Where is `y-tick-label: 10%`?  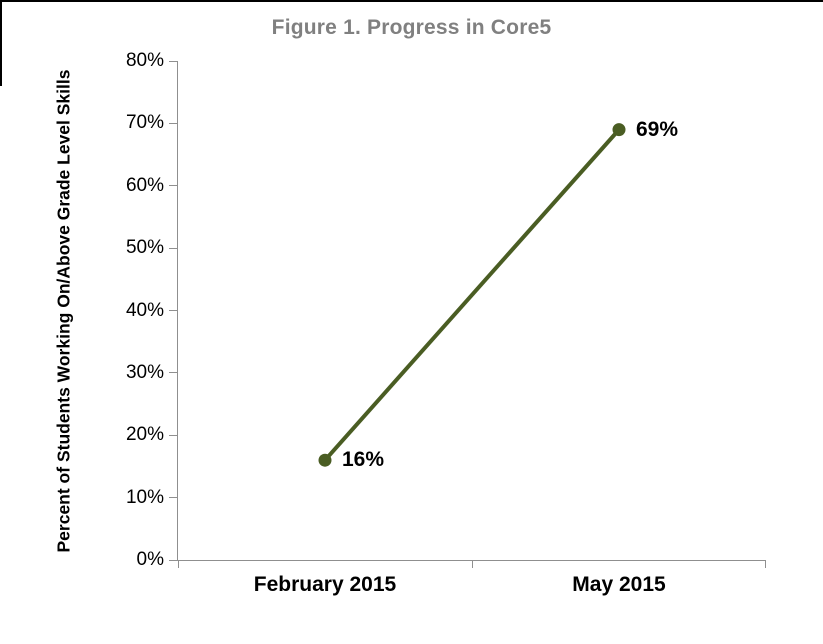 y-tick-label: 10% is located at coordinates (144, 497).